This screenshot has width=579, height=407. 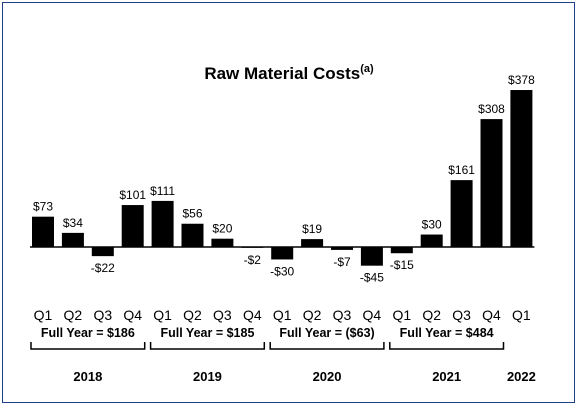 What do you see at coordinates (132, 315) in the screenshot?
I see `quarter-label-4: Q4` at bounding box center [132, 315].